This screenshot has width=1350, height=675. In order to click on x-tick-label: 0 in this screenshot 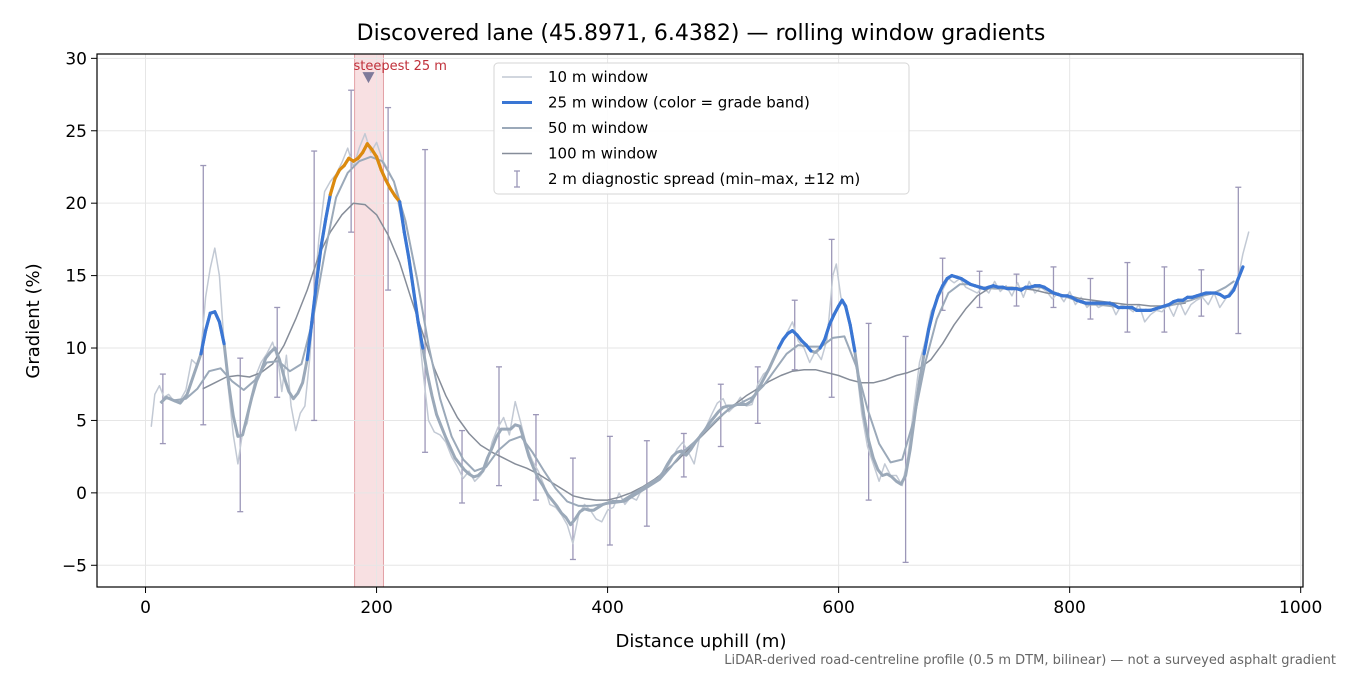, I will do `click(145, 608)`.